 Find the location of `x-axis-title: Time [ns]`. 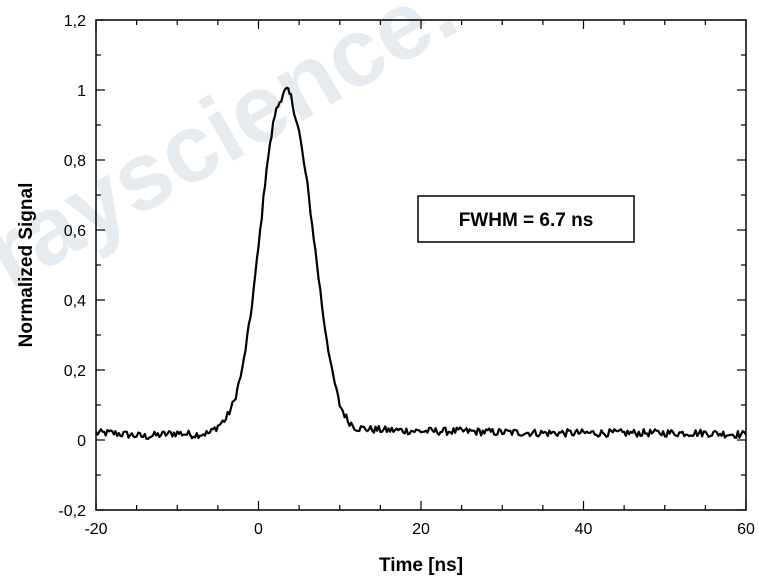

x-axis-title: Time [ns] is located at coordinates (421, 565).